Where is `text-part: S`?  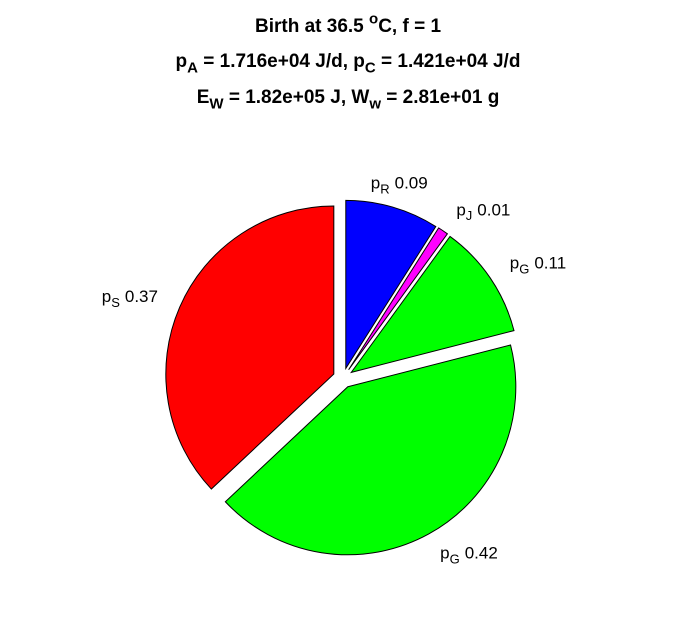
text-part: S is located at coordinates (115, 302).